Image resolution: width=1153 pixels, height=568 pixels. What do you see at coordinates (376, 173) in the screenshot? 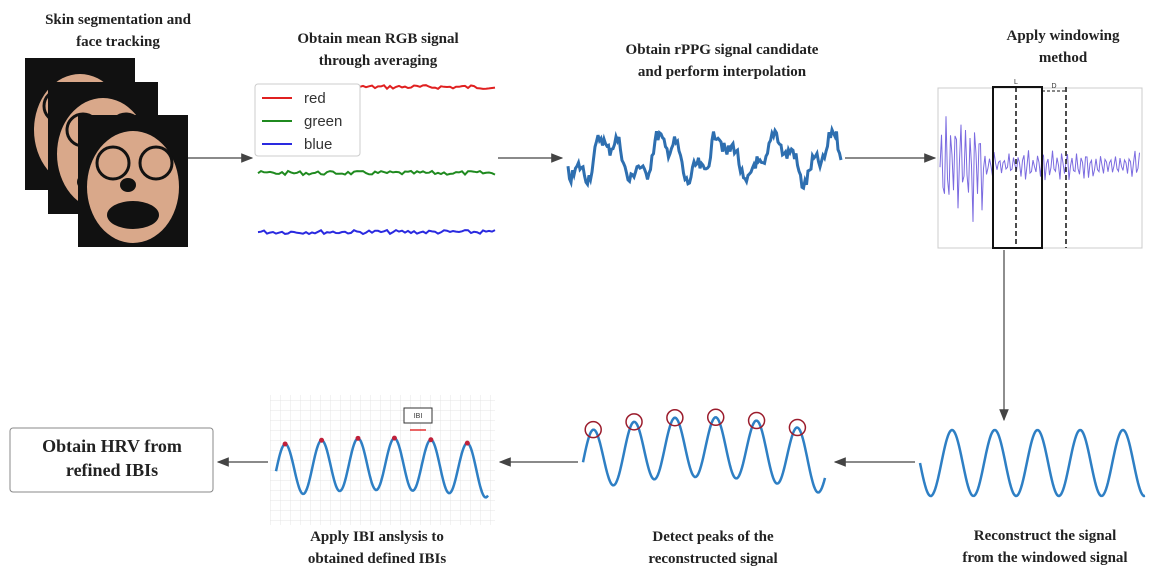
I see `green-signal` at bounding box center [376, 173].